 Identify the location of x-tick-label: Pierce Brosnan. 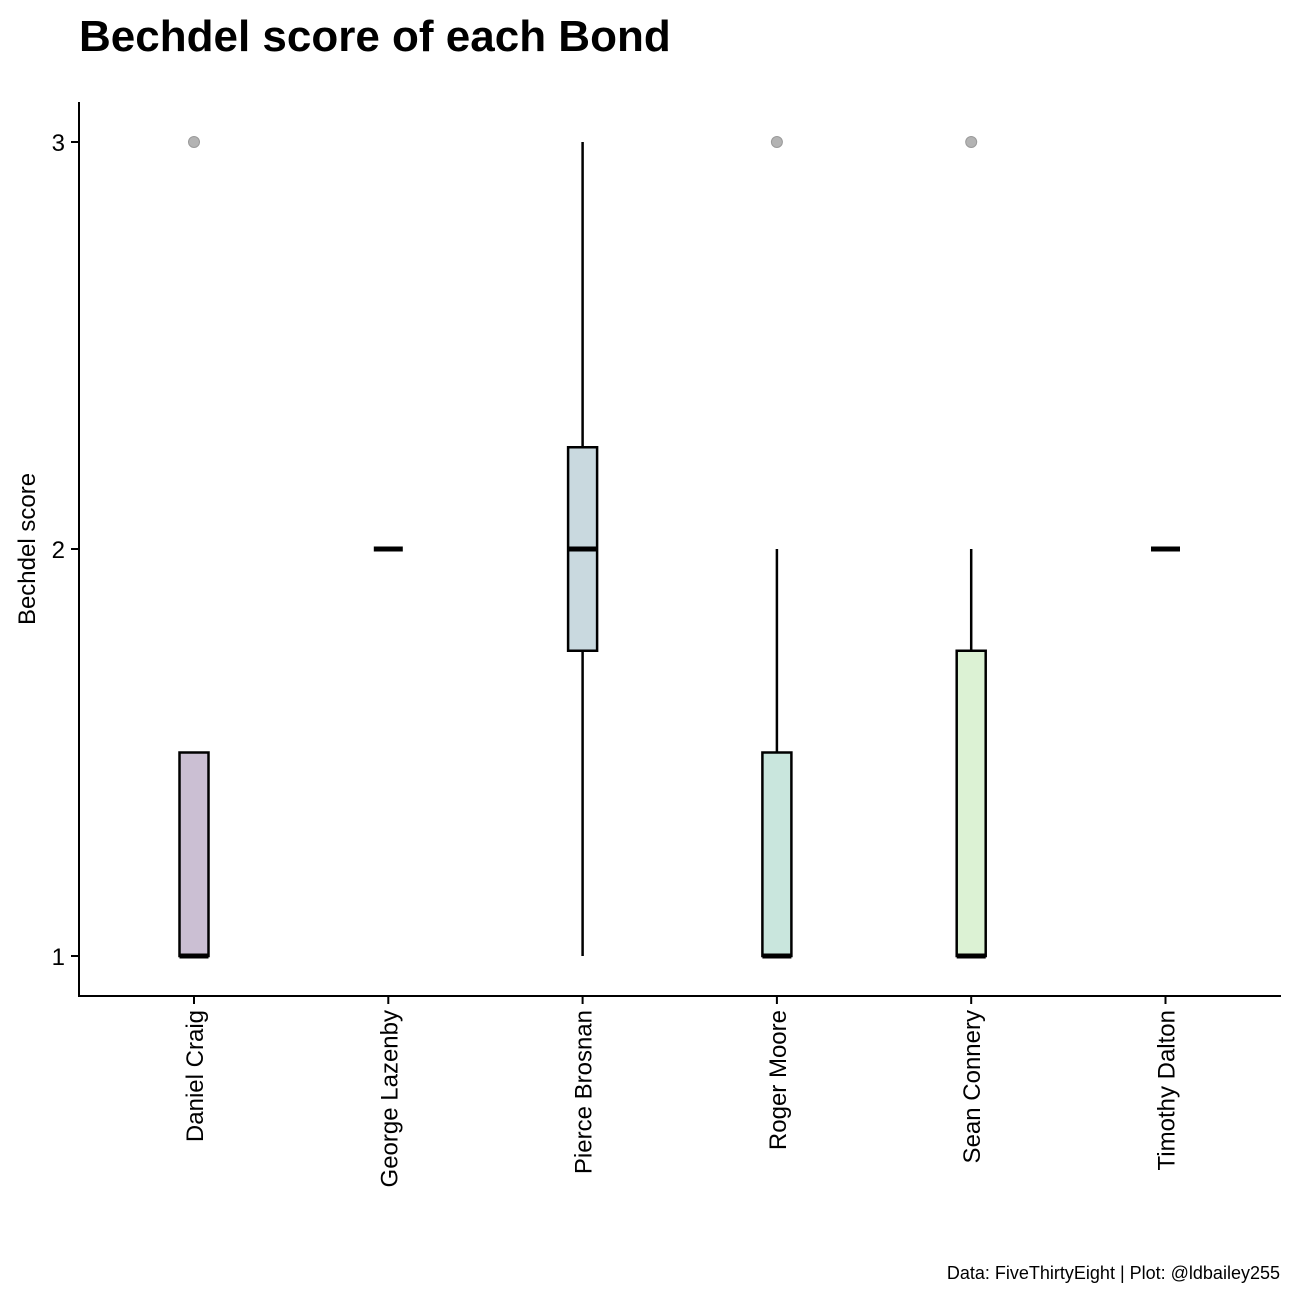
(584, 1092).